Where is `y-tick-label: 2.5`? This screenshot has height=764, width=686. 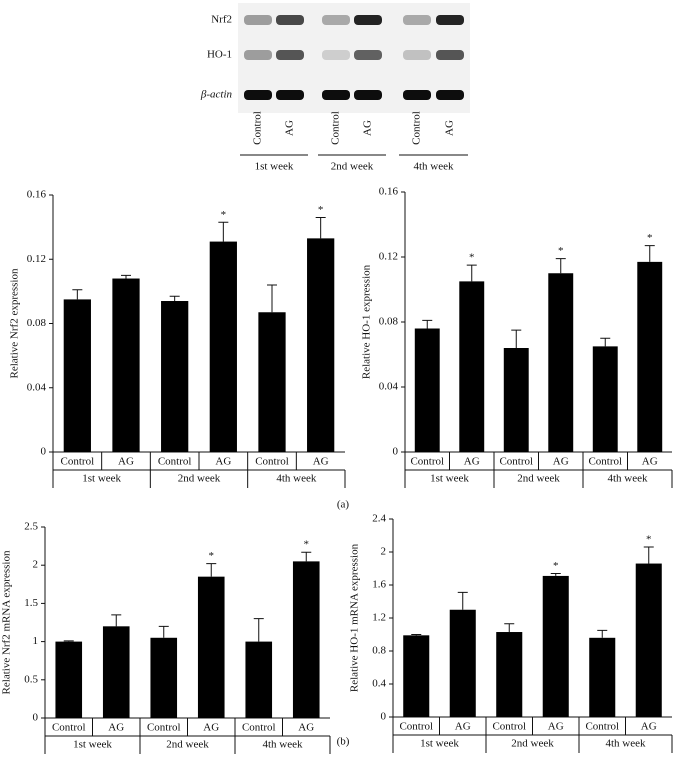
y-tick-label: 2.5 is located at coordinates (31, 527).